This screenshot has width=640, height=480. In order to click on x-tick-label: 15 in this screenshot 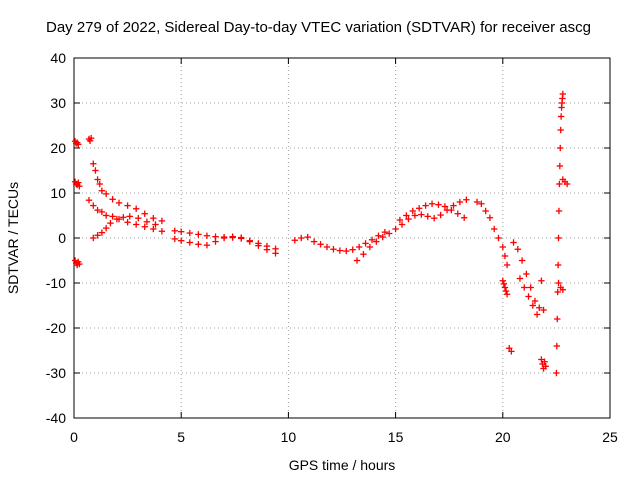, I will do `click(396, 437)`.